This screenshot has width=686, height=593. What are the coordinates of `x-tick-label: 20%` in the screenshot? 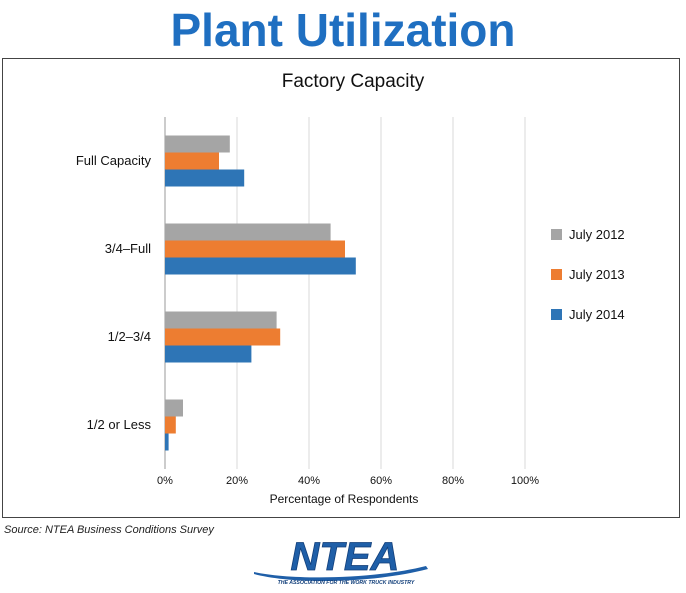 It's located at (237, 481).